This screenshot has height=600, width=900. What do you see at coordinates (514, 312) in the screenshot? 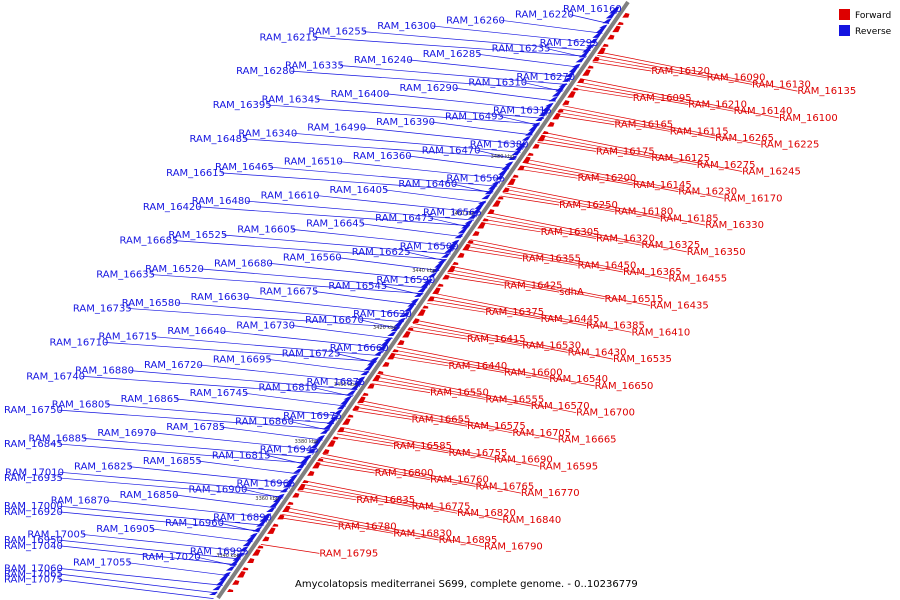
I see `forward-gene-label: RAM_16375` at bounding box center [514, 312].